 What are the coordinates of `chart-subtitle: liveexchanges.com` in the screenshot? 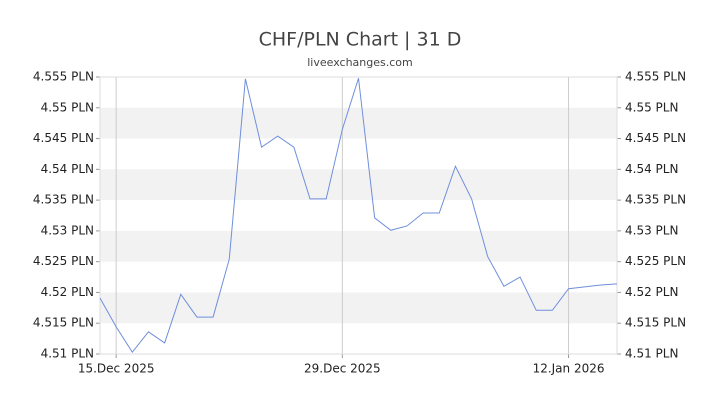 It's located at (359, 62).